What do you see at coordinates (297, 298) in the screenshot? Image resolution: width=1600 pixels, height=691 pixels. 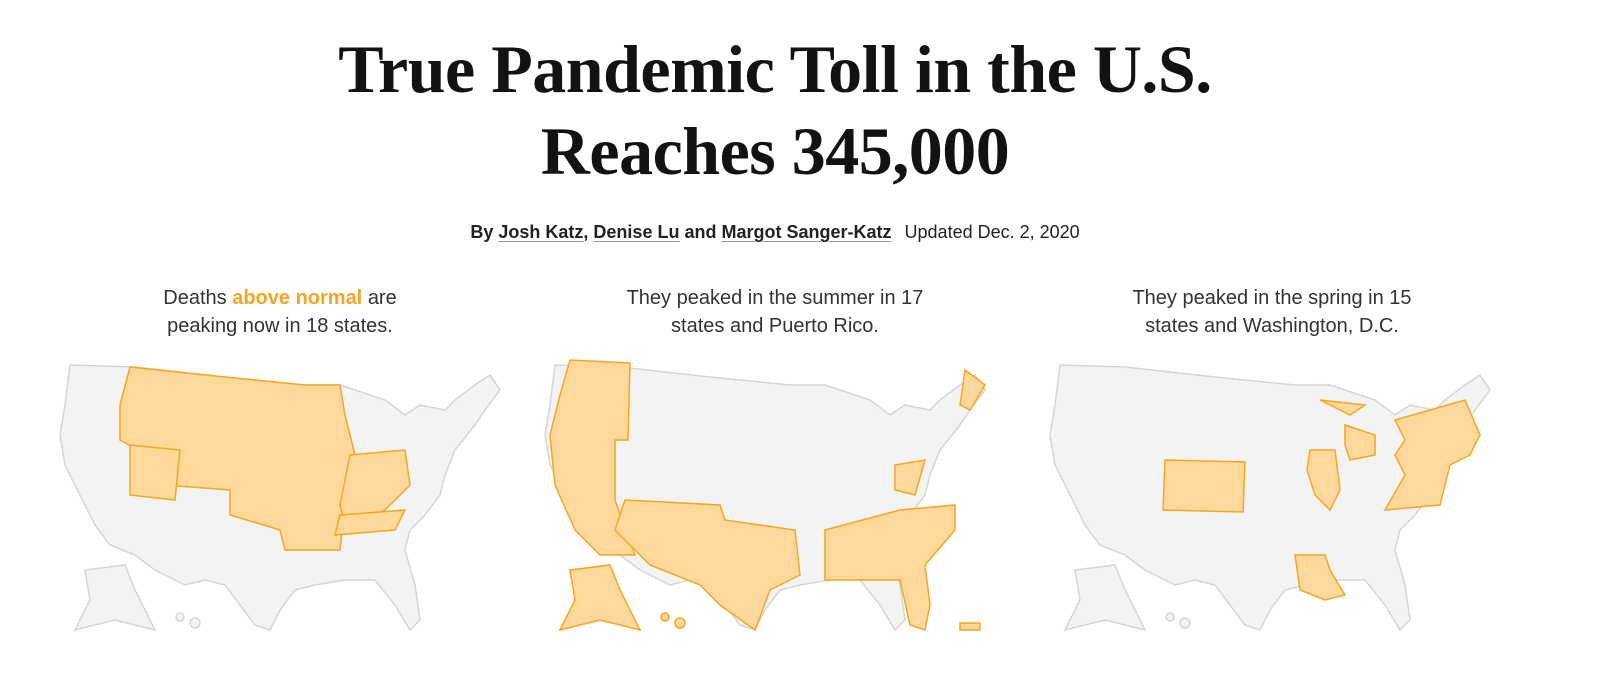 I see `caption-highlight: above normal` at bounding box center [297, 298].